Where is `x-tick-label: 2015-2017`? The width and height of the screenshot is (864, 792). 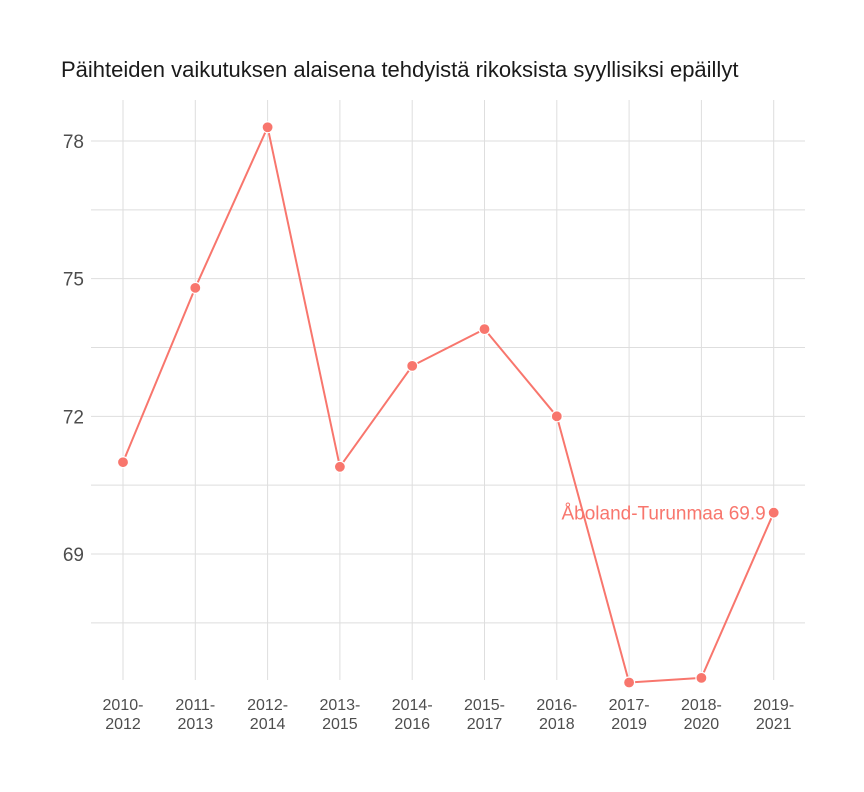 x-tick-label: 2015-2017 is located at coordinates (484, 715).